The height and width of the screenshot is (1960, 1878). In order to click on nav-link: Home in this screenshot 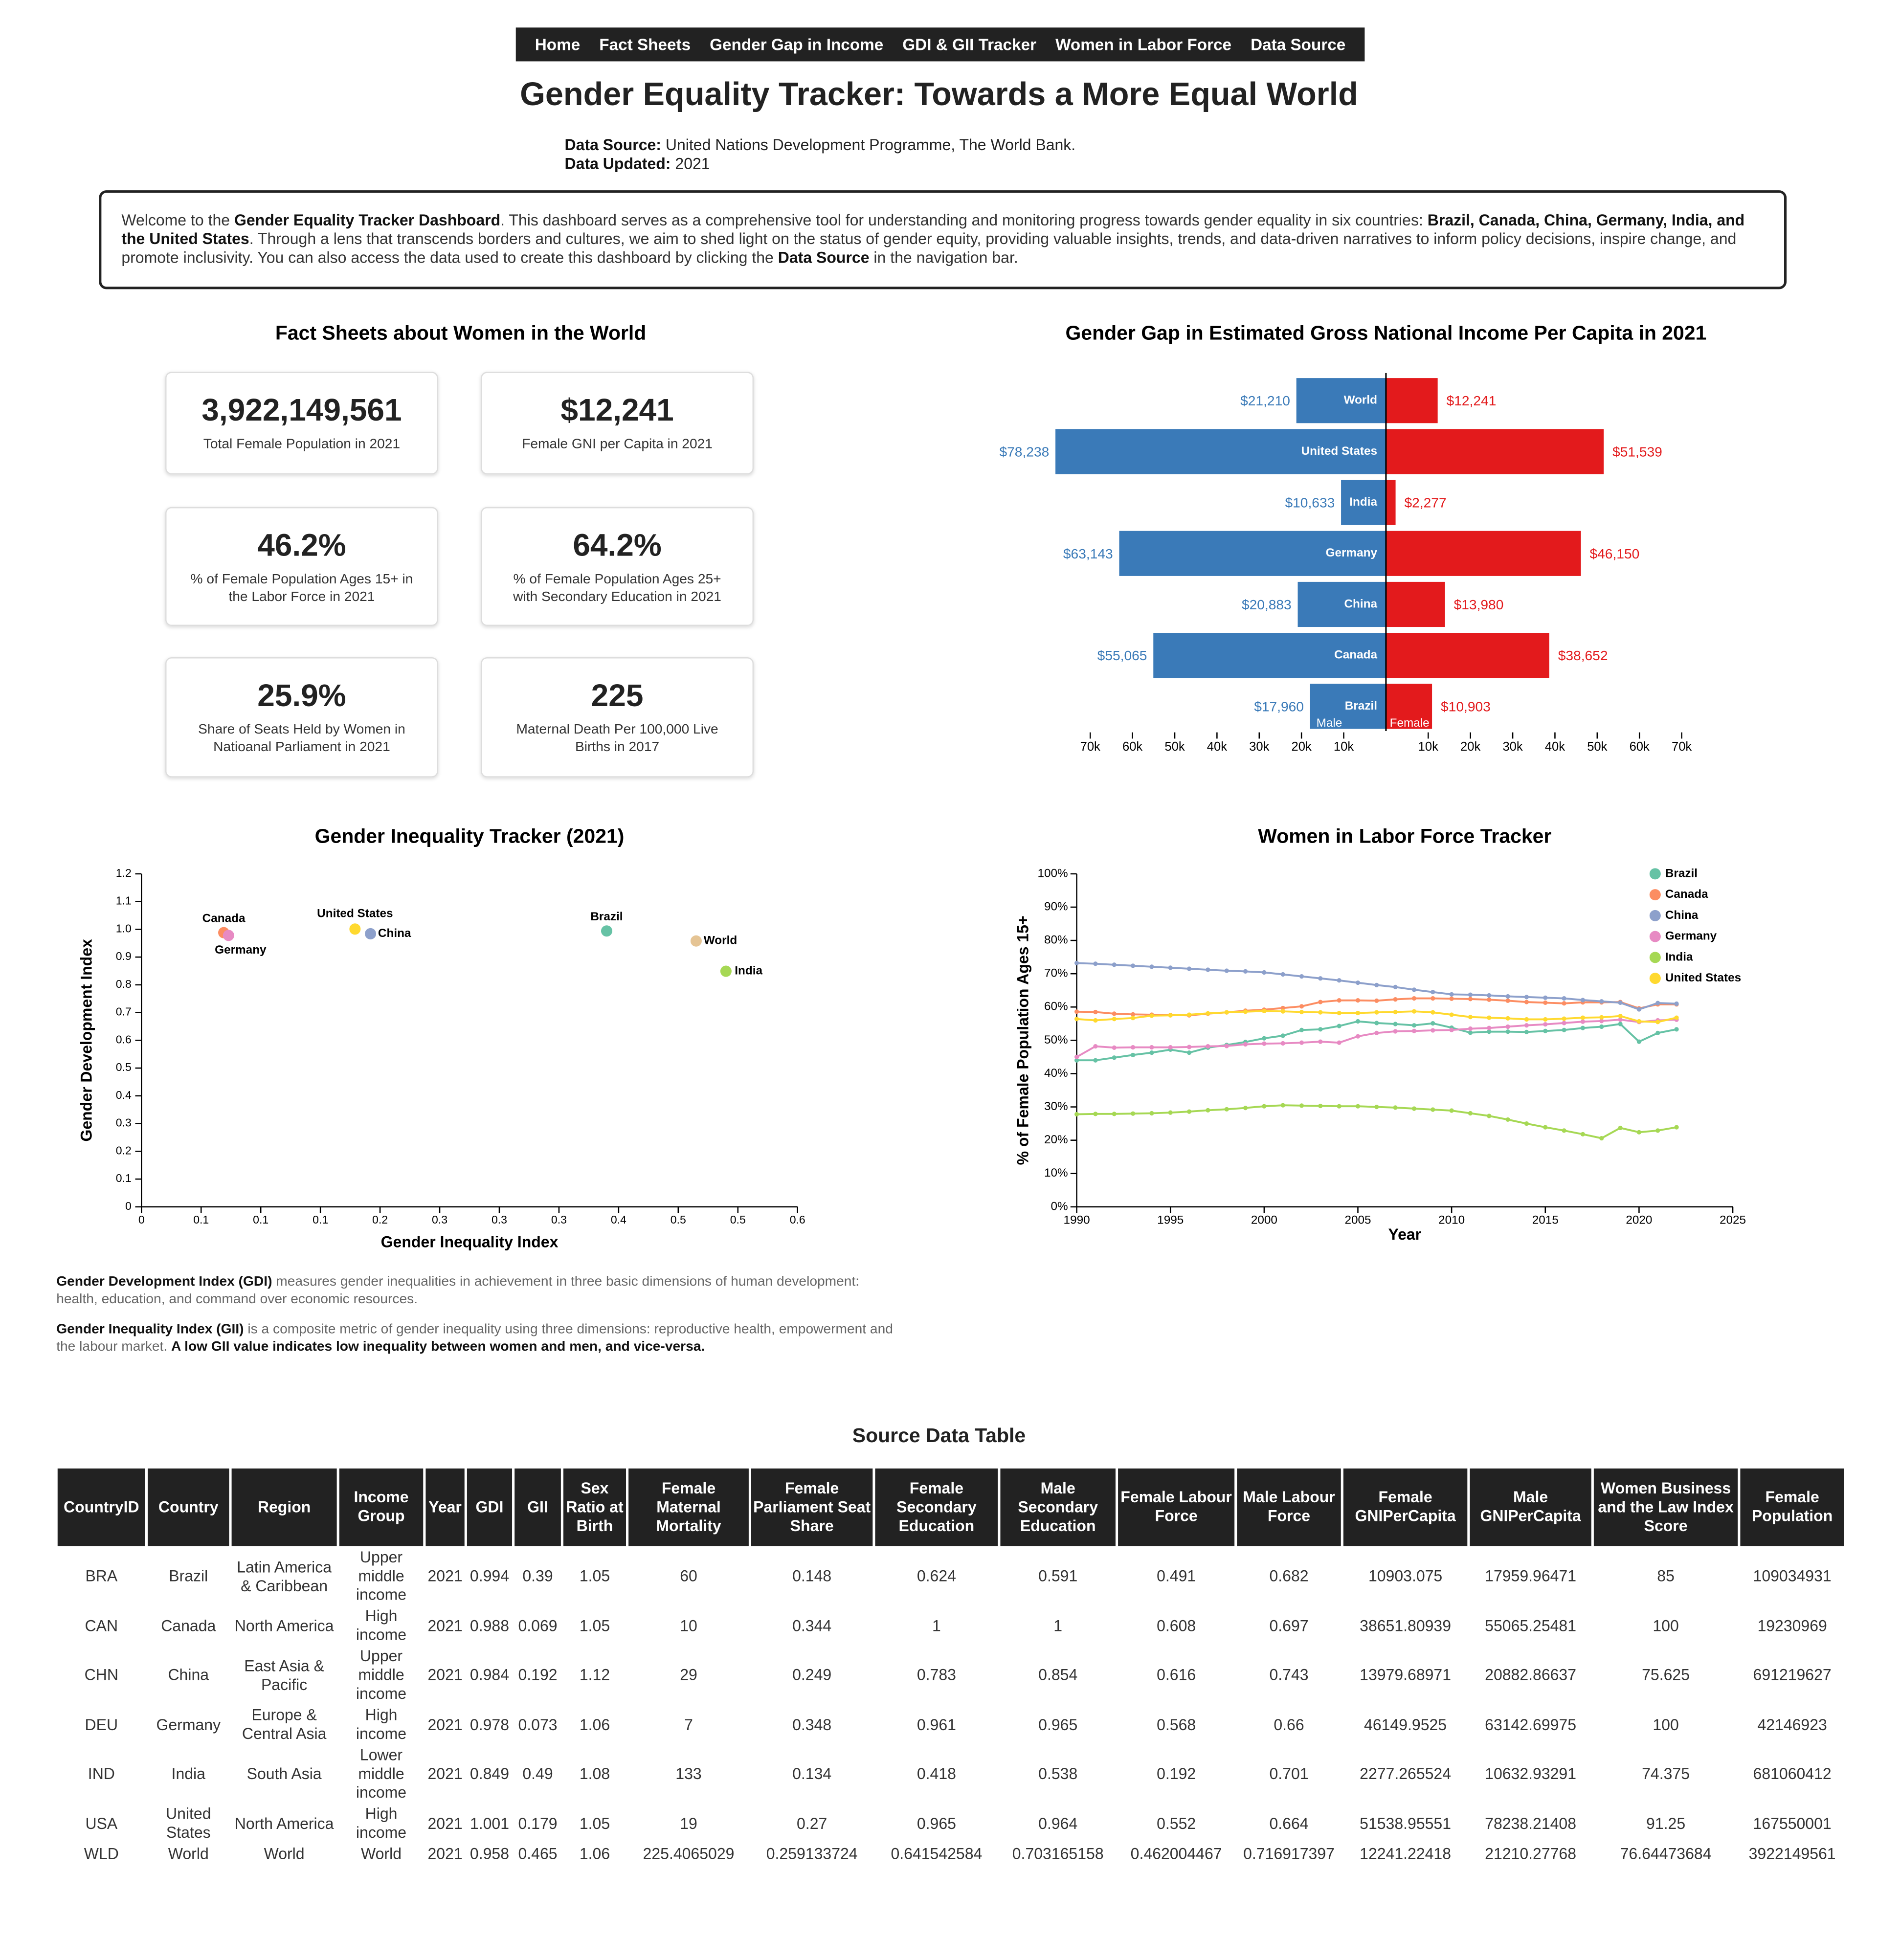, I will do `click(558, 44)`.